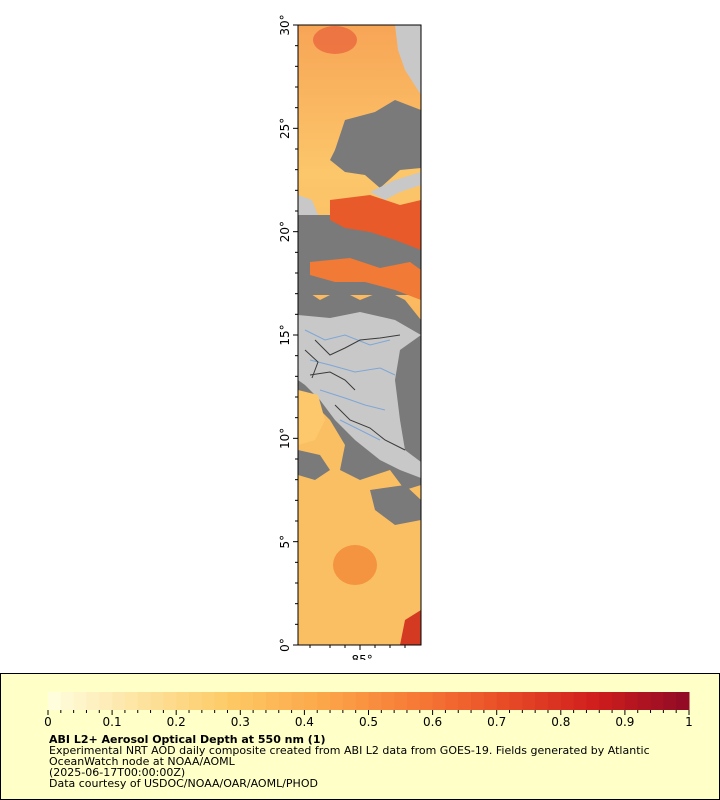 Image resolution: width=720 pixels, height=800 pixels. I want to click on lat-tick-label: 0°, so click(285, 645).